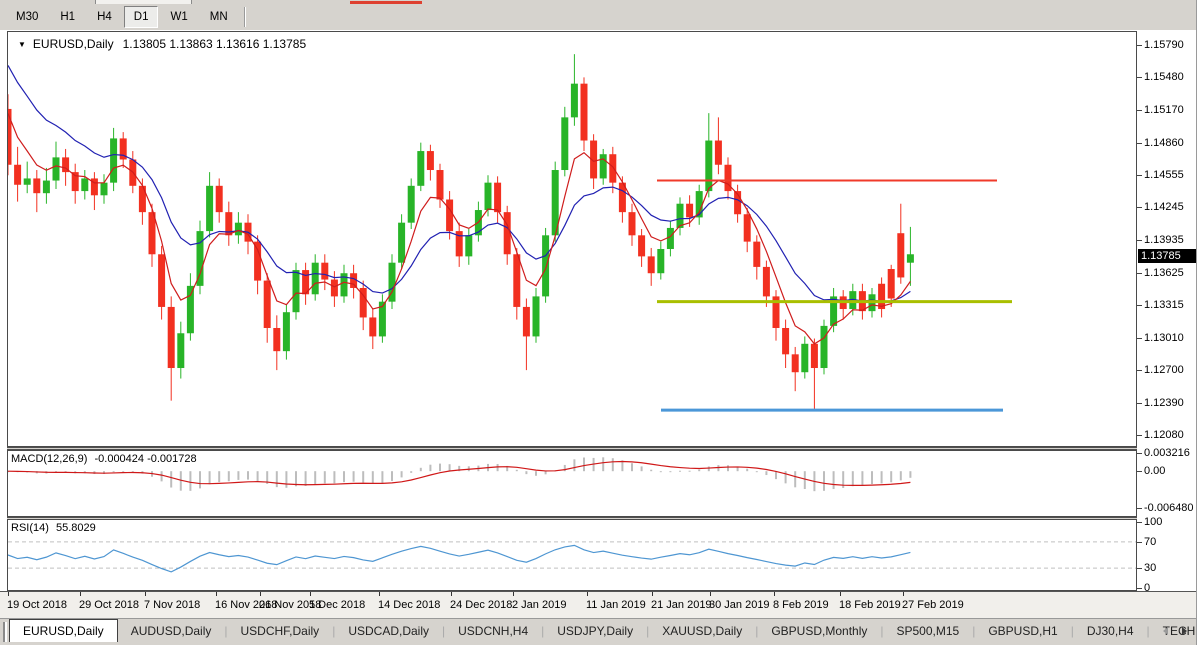  What do you see at coordinates (214, 44) in the screenshot?
I see `chart-ohlc-values: 1.13805 1.13863 1.13616 1.13785` at bounding box center [214, 44].